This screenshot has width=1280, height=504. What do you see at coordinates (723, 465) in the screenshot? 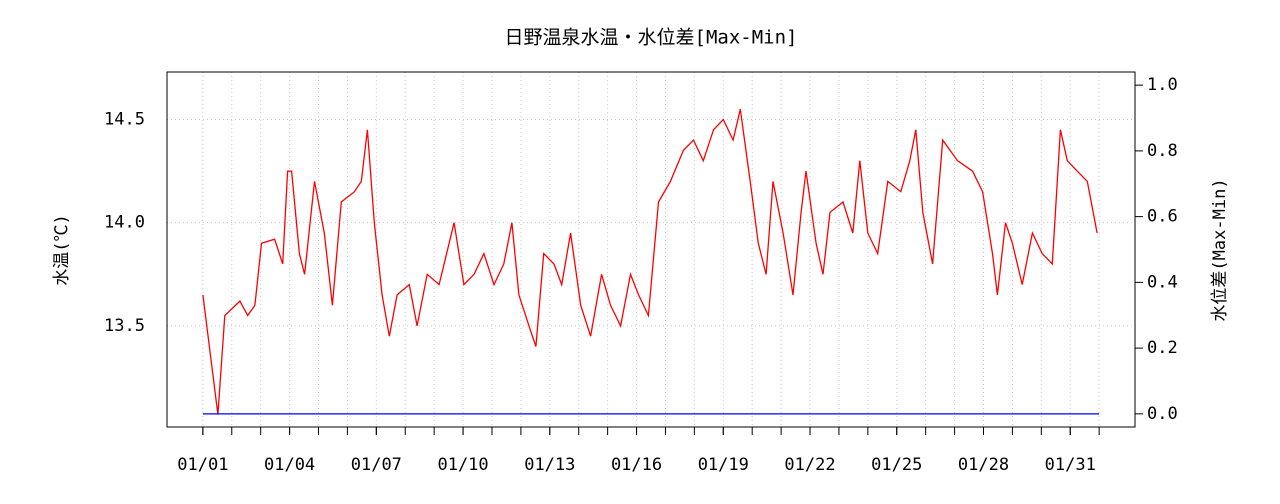
I see `x-tick-label: 01/19` at bounding box center [723, 465].